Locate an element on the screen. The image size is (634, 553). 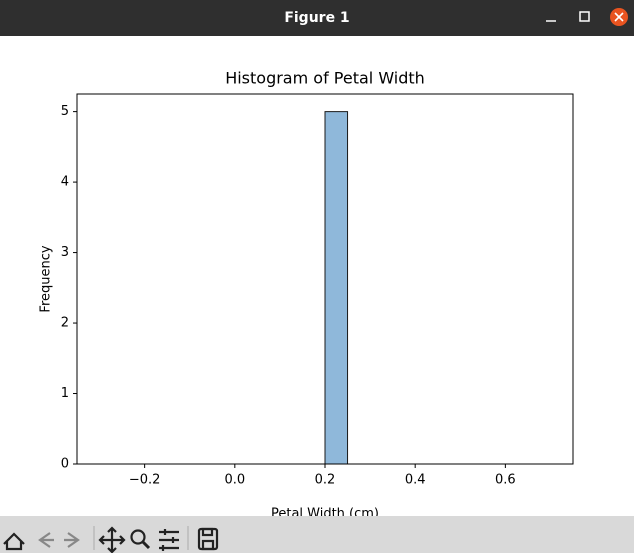
y-tick-label: 4 is located at coordinates (65, 182).